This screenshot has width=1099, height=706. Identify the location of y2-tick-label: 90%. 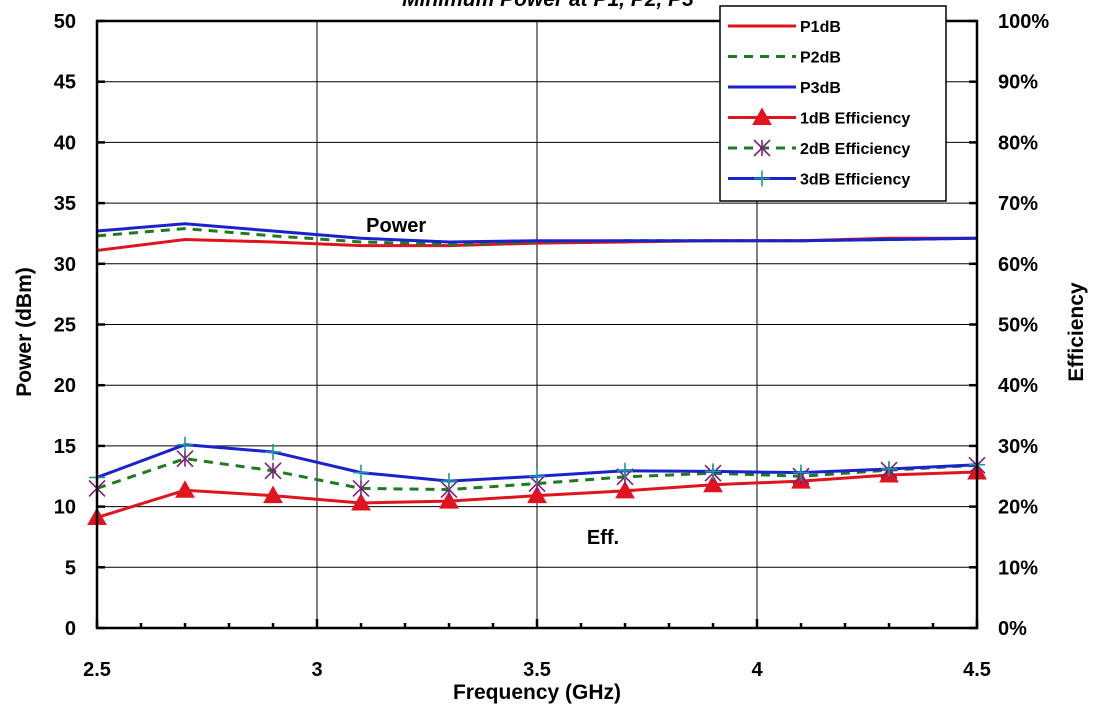
(1018, 83).